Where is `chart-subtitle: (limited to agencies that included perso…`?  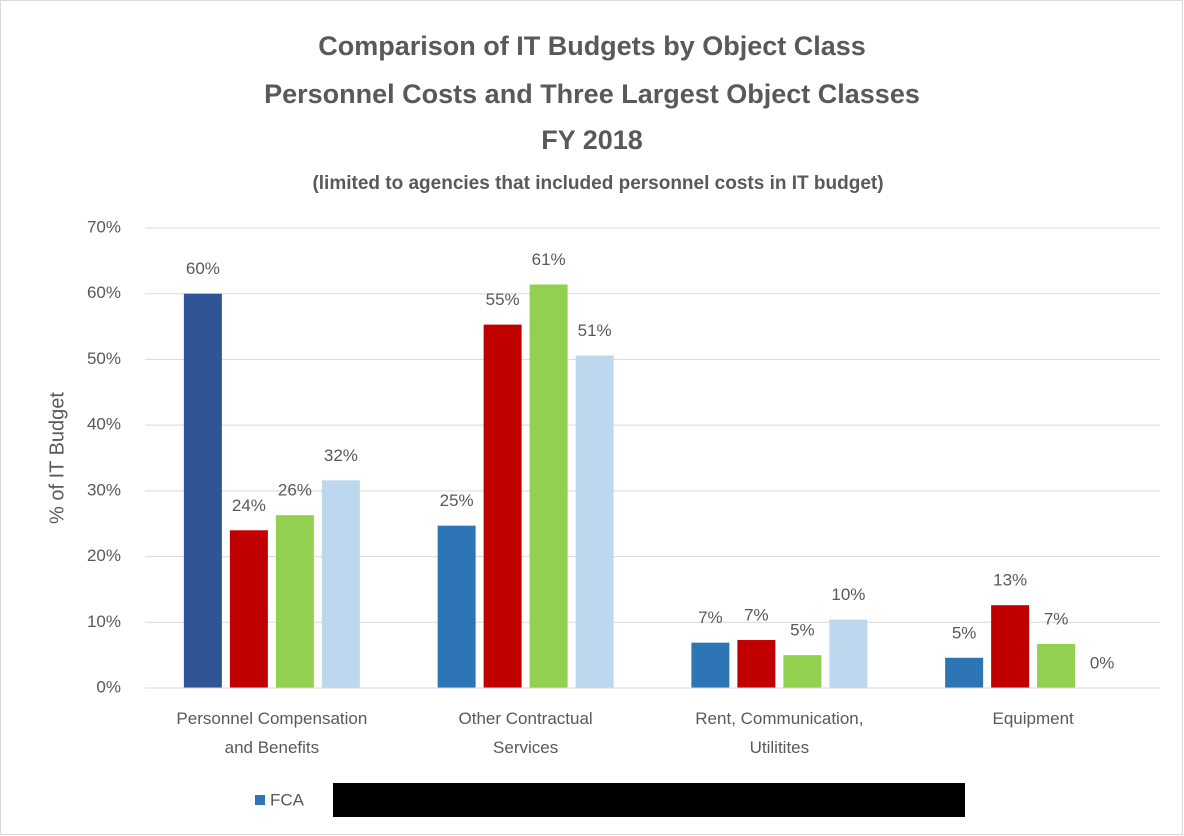 chart-subtitle: (limited to agencies that included perso… is located at coordinates (597, 183).